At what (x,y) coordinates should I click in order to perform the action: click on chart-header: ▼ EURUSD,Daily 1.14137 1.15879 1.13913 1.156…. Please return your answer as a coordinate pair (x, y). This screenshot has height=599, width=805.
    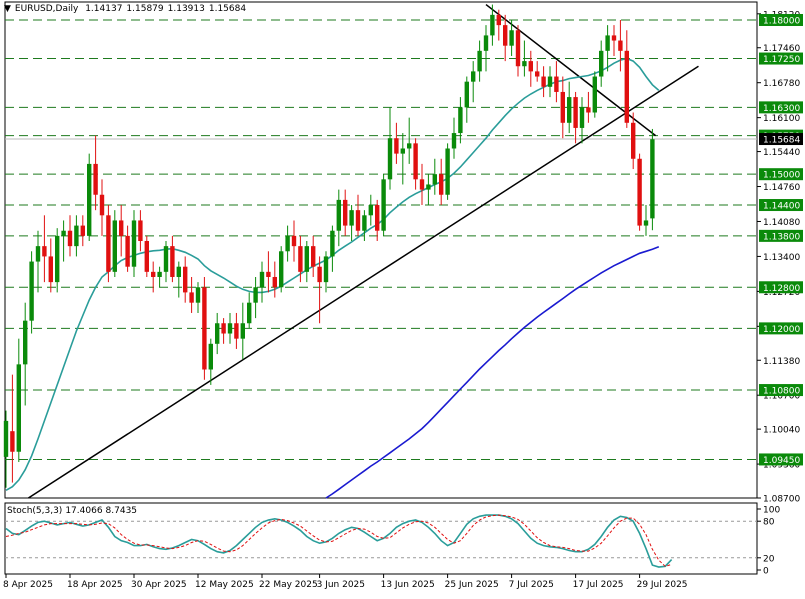
    Looking at the image, I should click on (127, 9).